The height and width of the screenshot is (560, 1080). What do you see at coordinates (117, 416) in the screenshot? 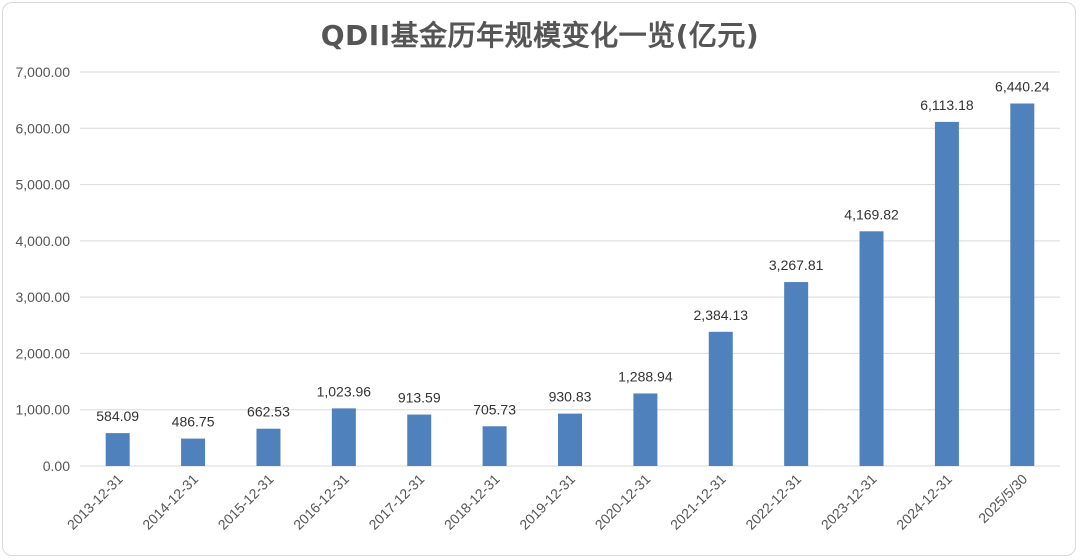
I see `data-label: 584.09` at bounding box center [117, 416].